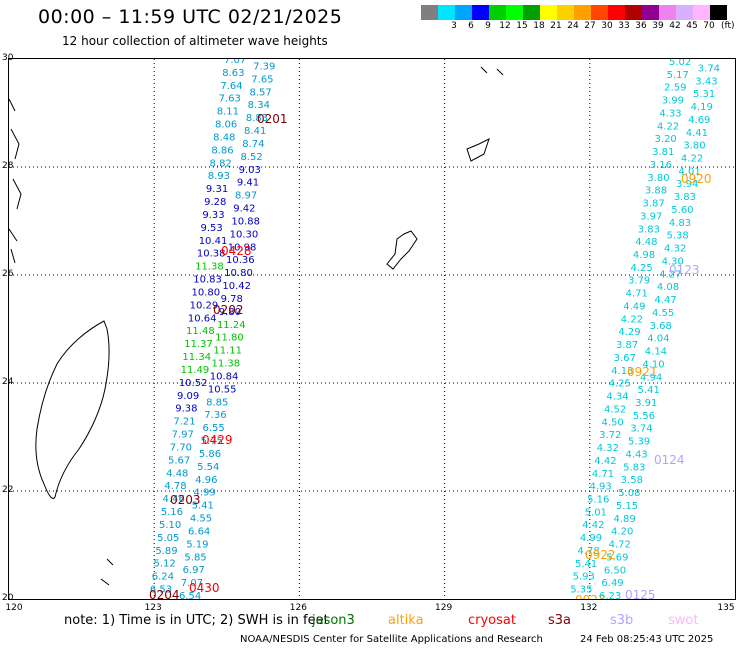 The width and height of the screenshot is (740, 650). I want to click on latitude-label: 30, so click(8, 58).